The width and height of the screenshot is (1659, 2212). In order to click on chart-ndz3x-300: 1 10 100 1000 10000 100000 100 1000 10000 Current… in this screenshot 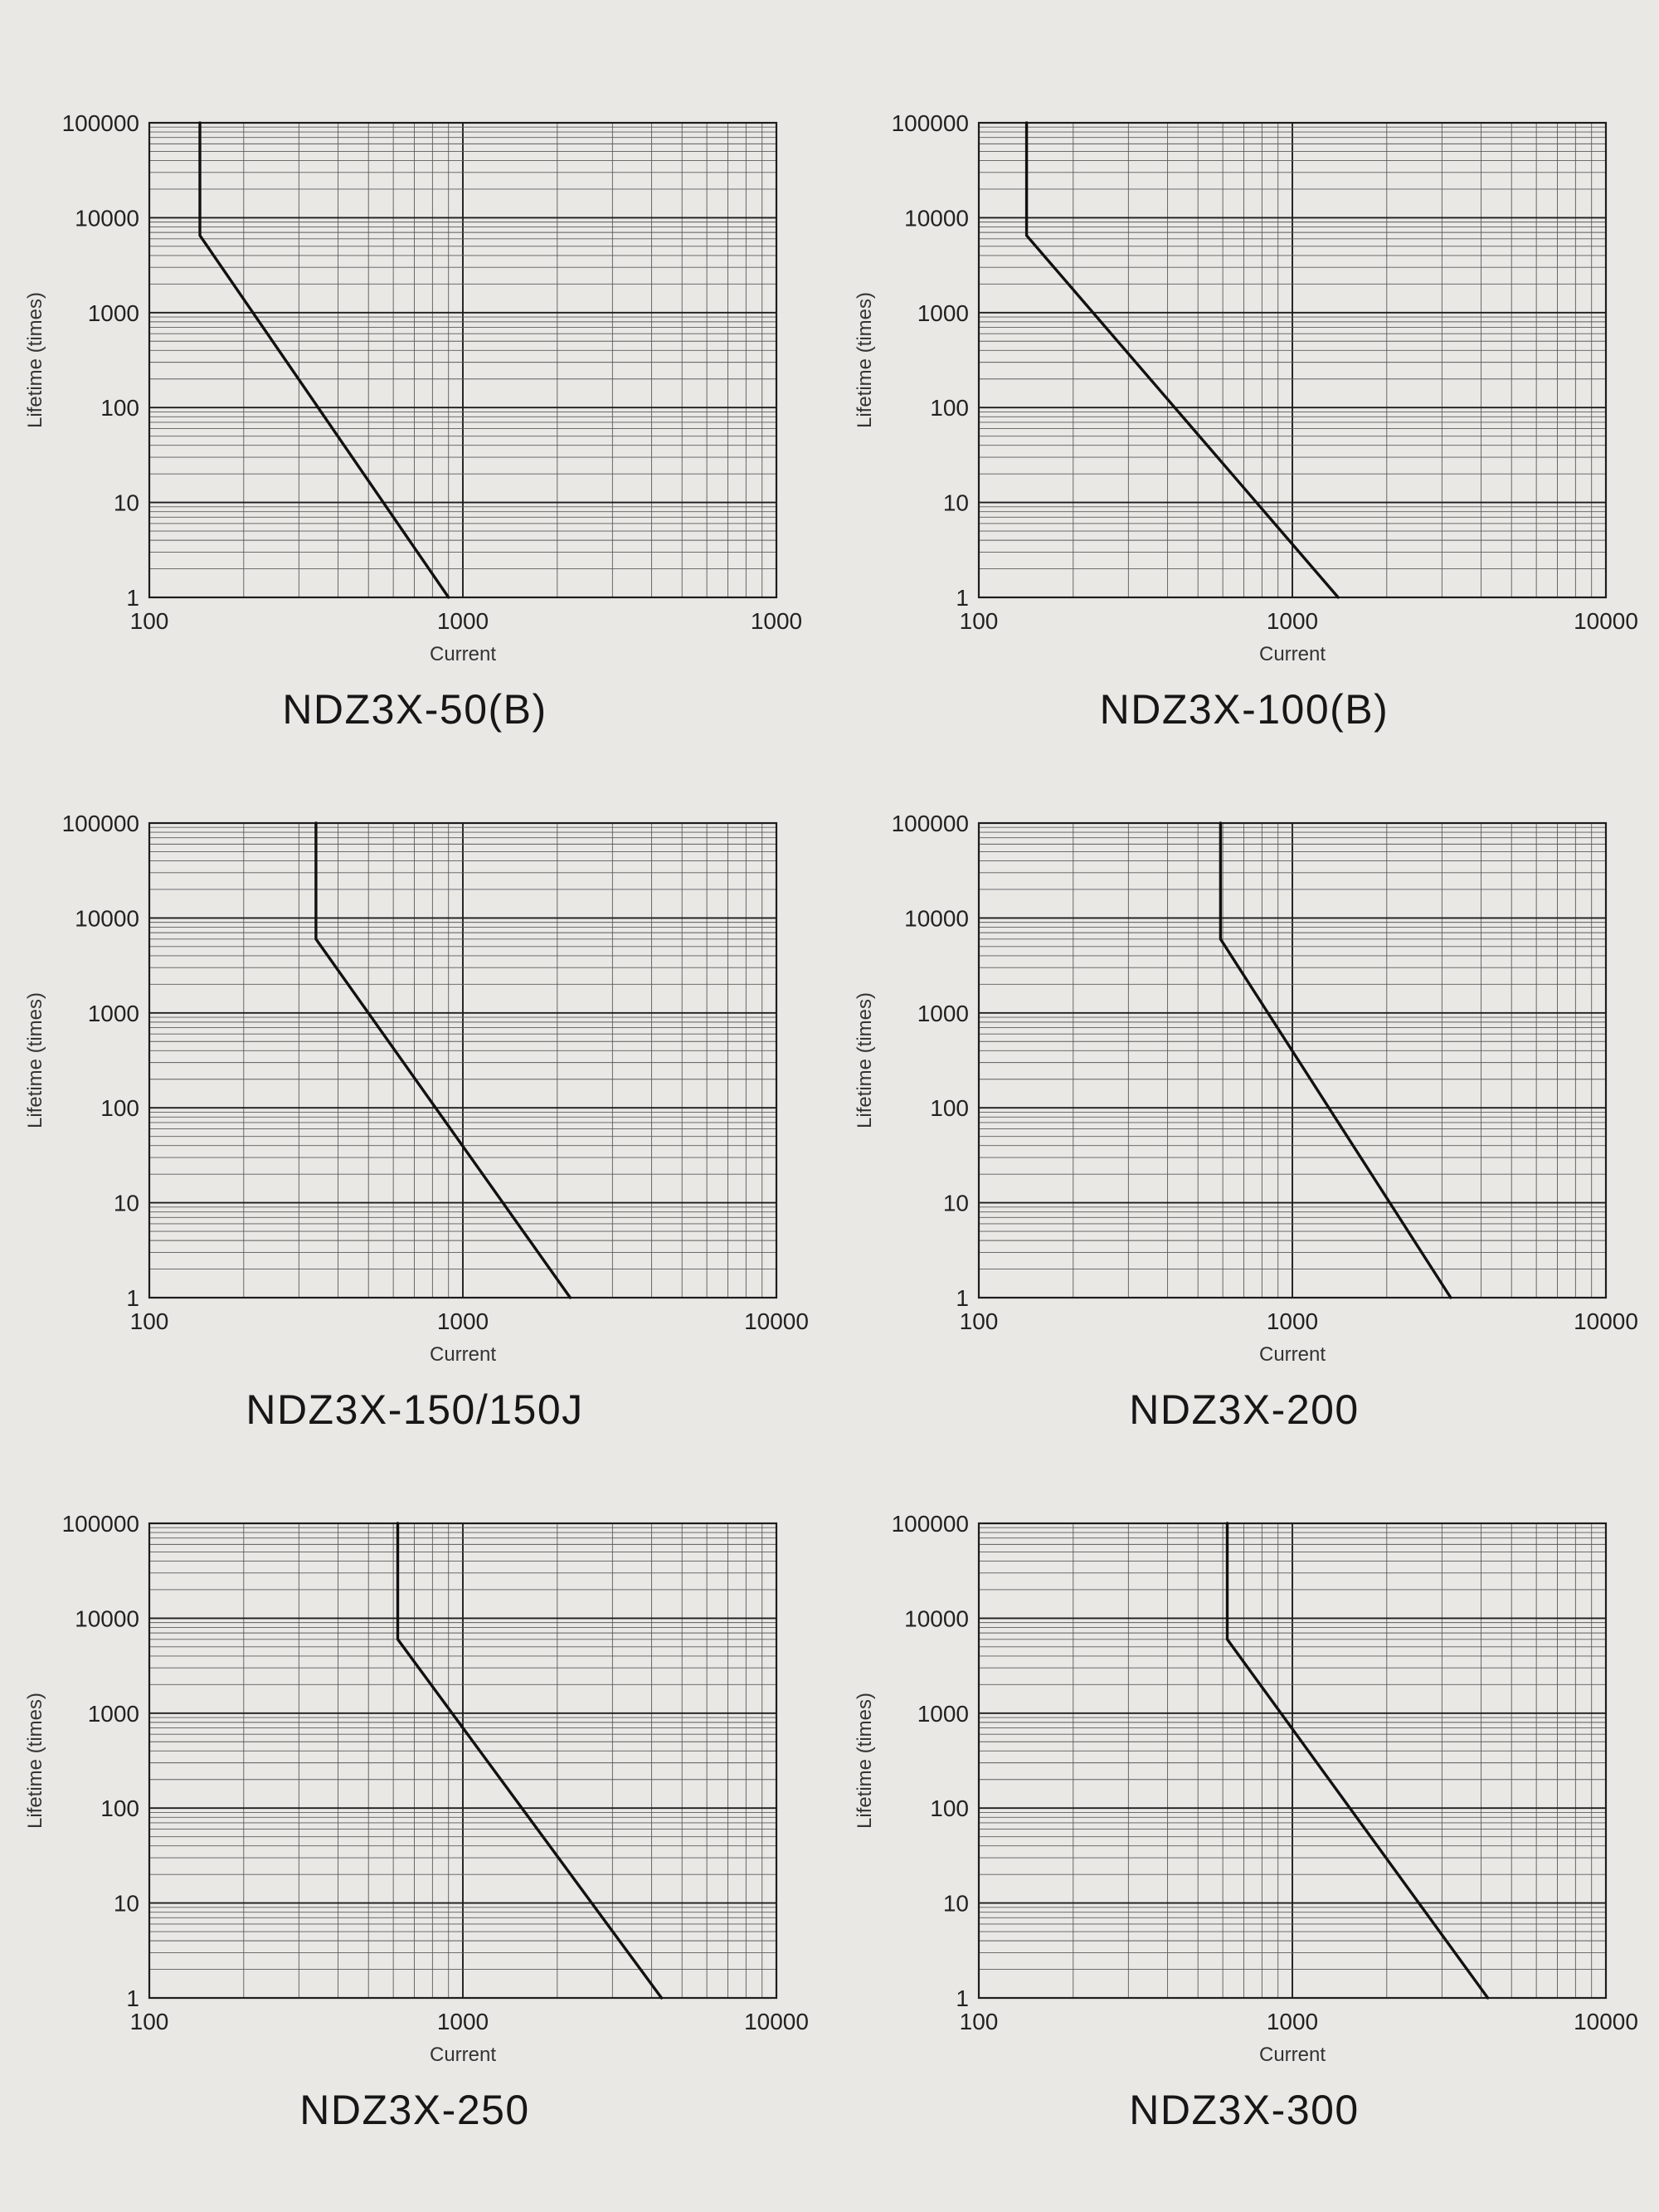, I will do `click(1244, 1817)`.